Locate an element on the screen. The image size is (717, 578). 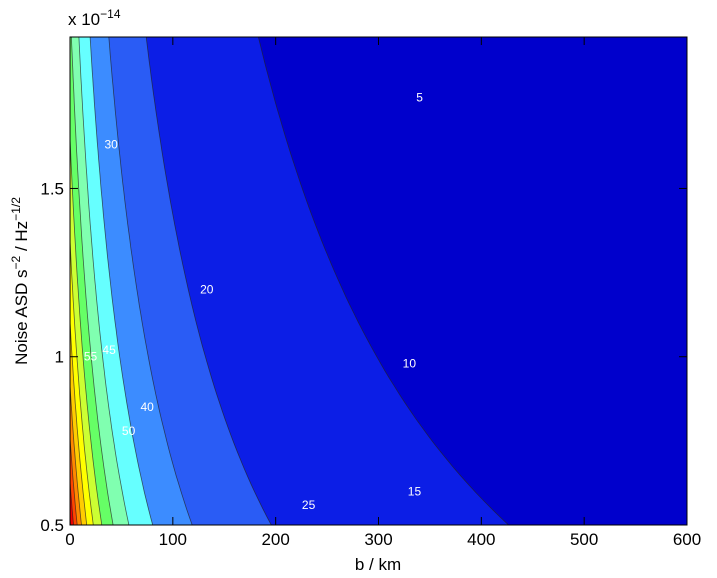
contour-label-15: 15 is located at coordinates (415, 491).